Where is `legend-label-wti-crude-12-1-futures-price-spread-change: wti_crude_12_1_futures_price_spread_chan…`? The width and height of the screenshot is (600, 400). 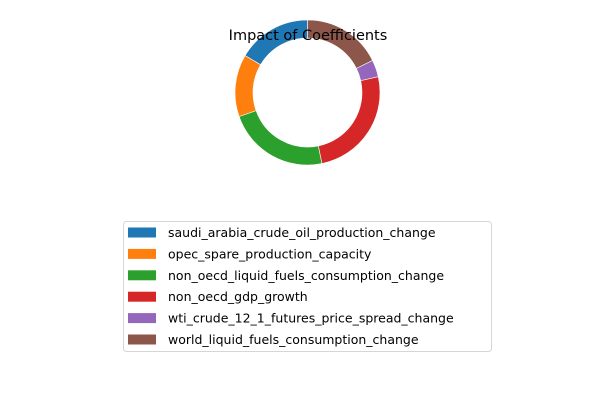 legend-label-wti-crude-12-1-futures-price-spread-change: wti_crude_12_1_futures_price_spread_chan… is located at coordinates (311, 318).